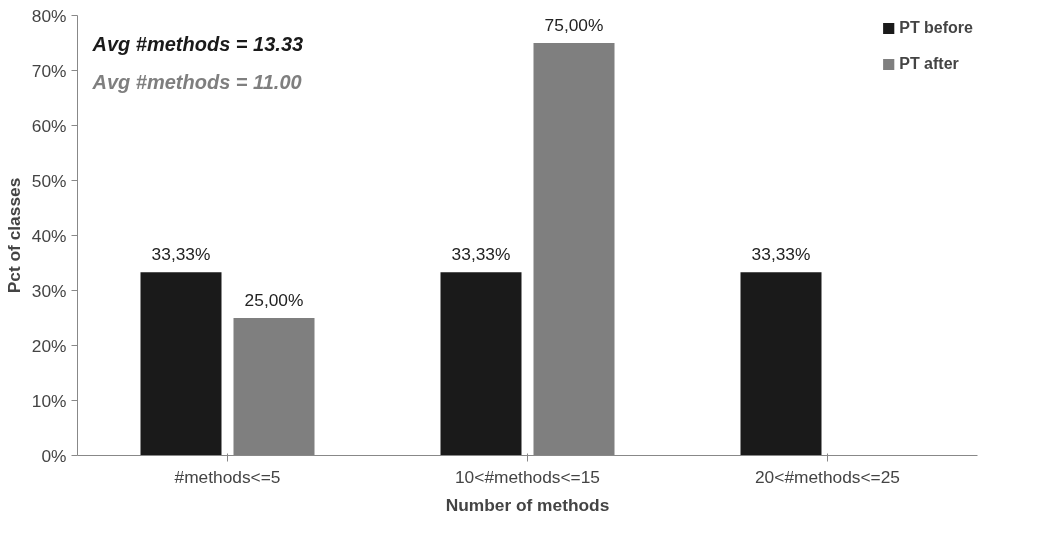  I want to click on y-tick-label: 50%, so click(49, 180).